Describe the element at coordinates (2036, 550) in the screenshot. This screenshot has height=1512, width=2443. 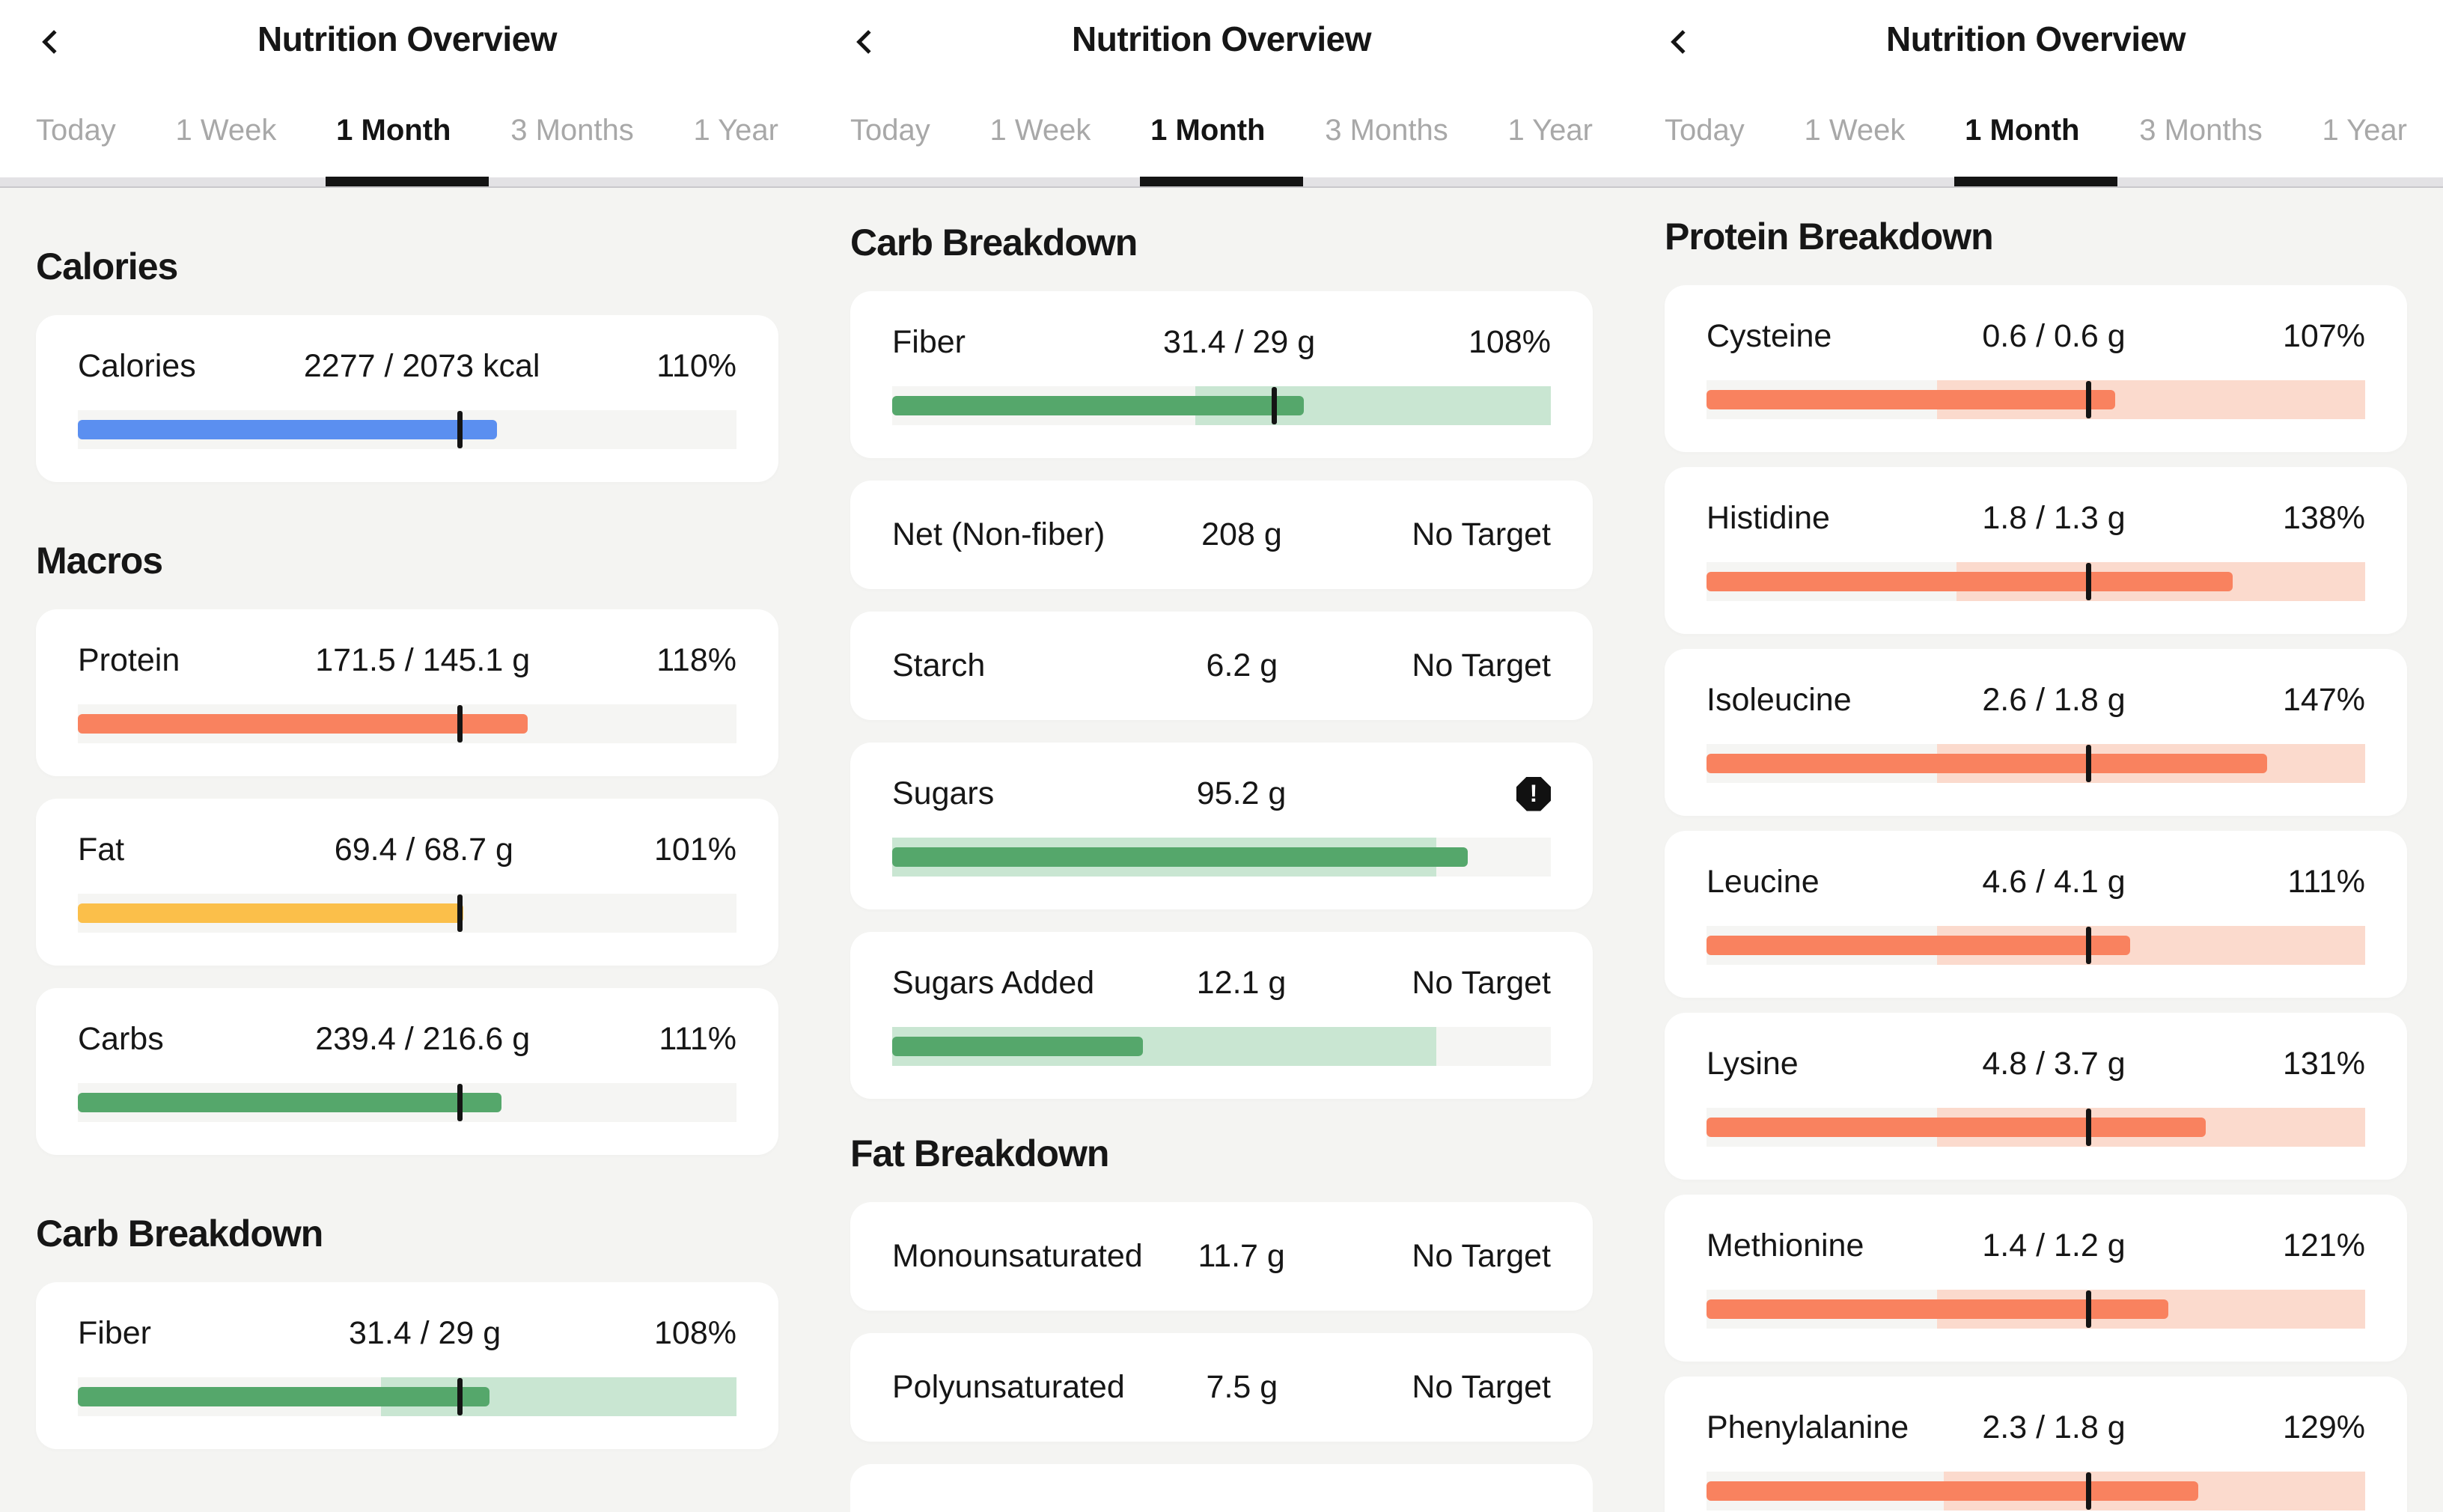
I see `nutrient-card-histidine: Histidine 1.8 / 1.3 g 138%` at that location.